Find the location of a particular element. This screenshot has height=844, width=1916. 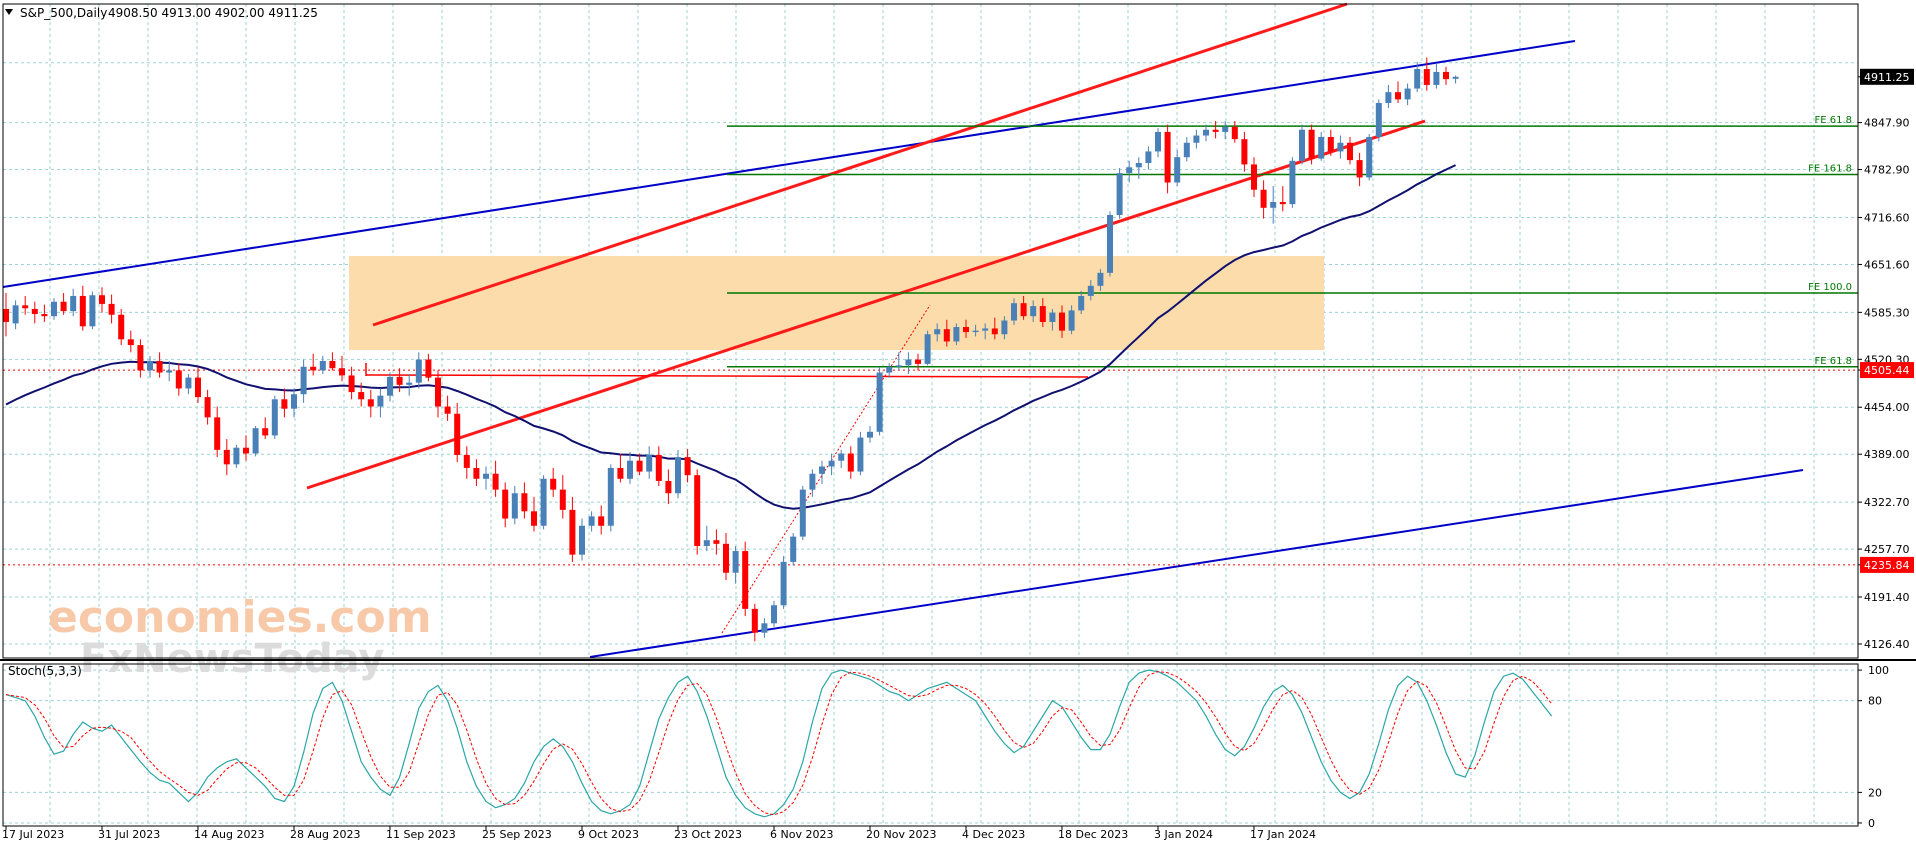

date-tick-label: 11 Sep 2023 is located at coordinates (421, 834).